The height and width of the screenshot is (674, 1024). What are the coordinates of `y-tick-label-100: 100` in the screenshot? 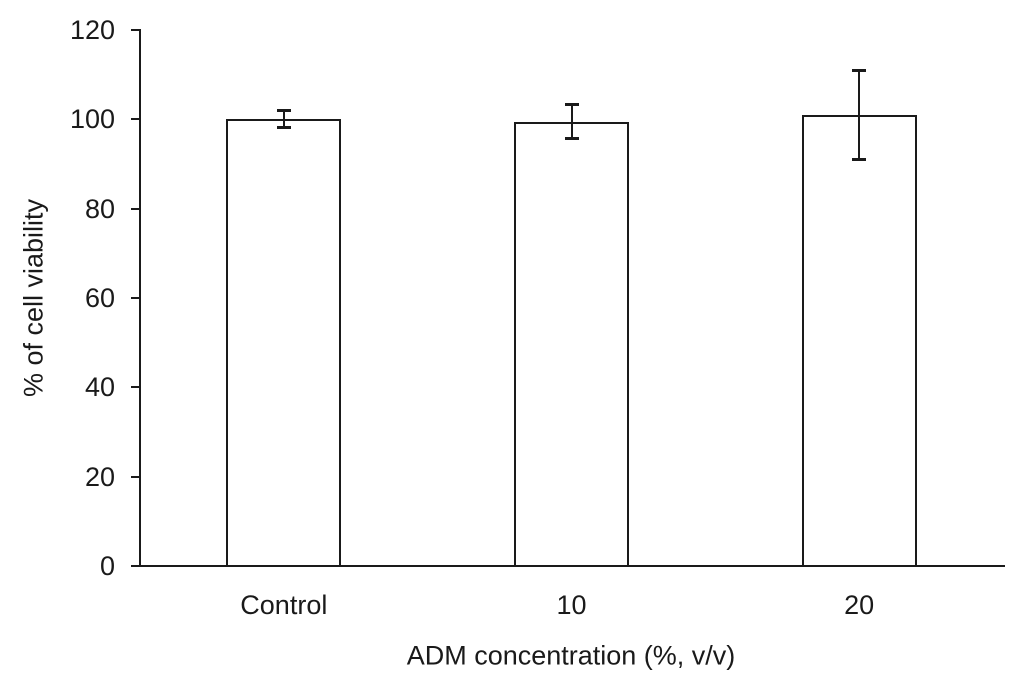 It's located at (92, 119).